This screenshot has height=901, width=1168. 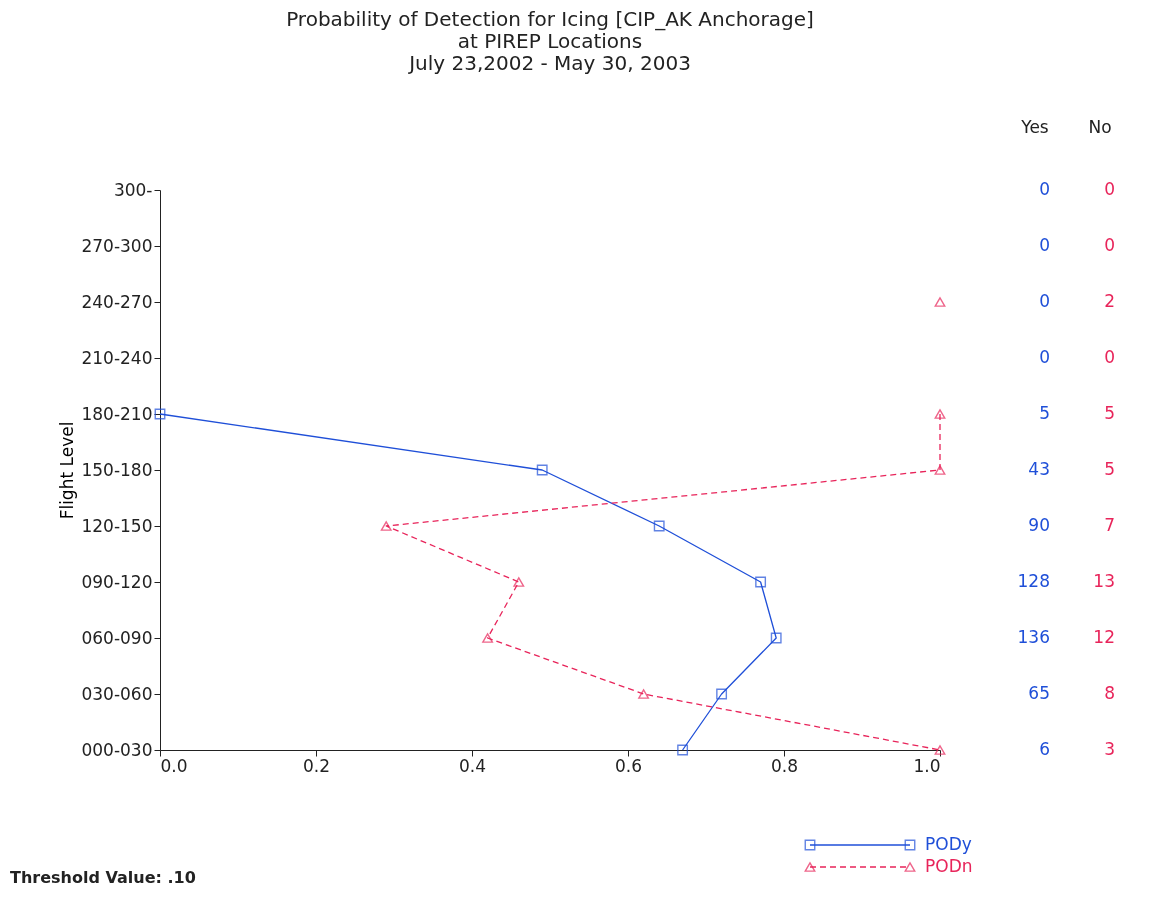 What do you see at coordinates (784, 765) in the screenshot?
I see `x-tick-label: 0.8` at bounding box center [784, 765].